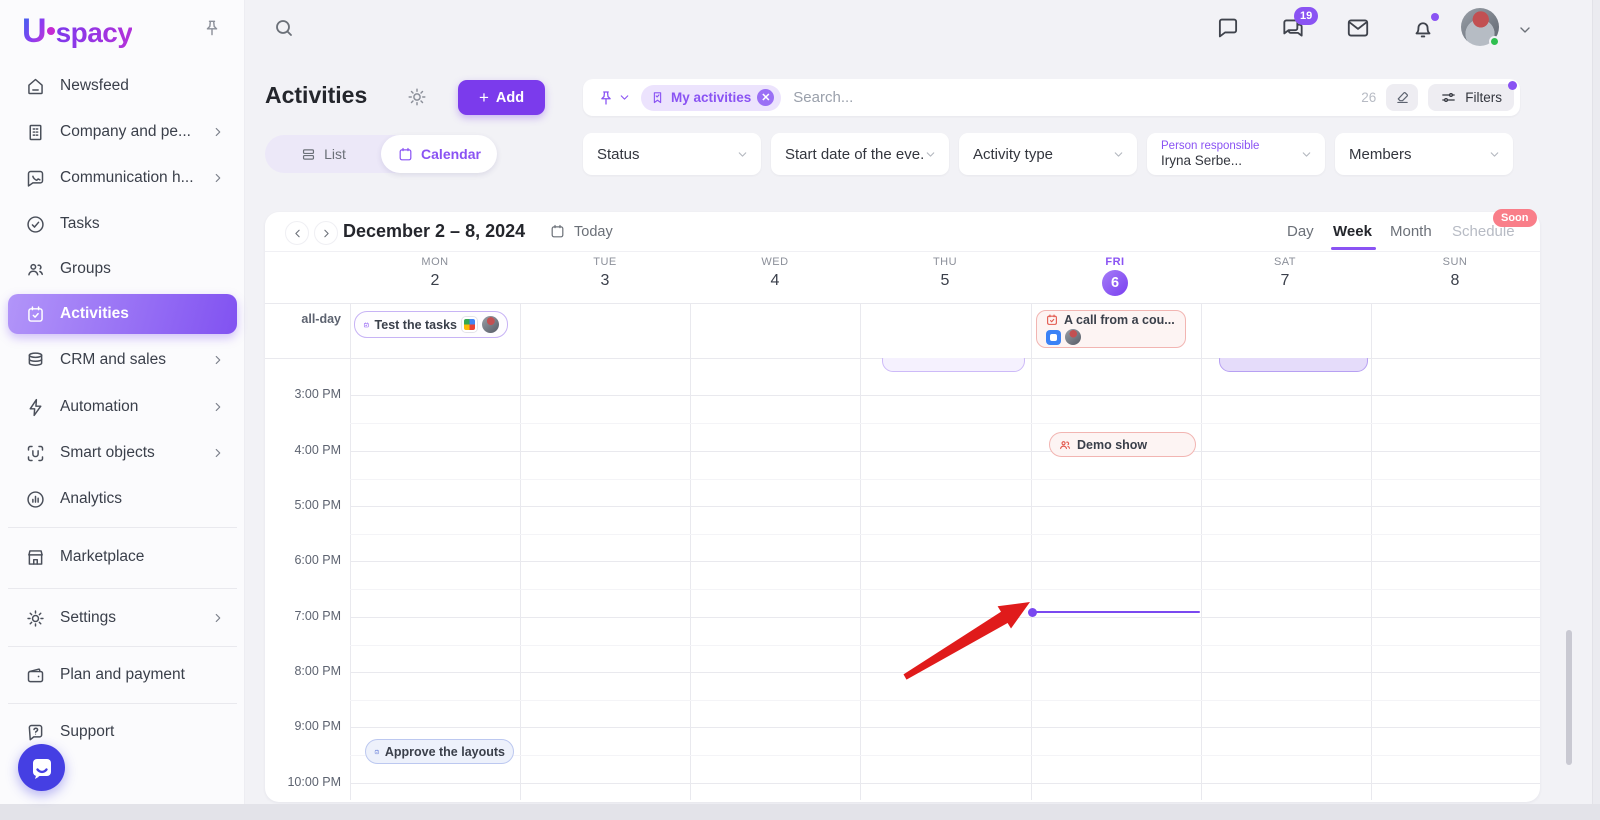 The width and height of the screenshot is (1600, 820). Describe the element at coordinates (922, 28) in the screenshot. I see `topbar: 19` at that location.